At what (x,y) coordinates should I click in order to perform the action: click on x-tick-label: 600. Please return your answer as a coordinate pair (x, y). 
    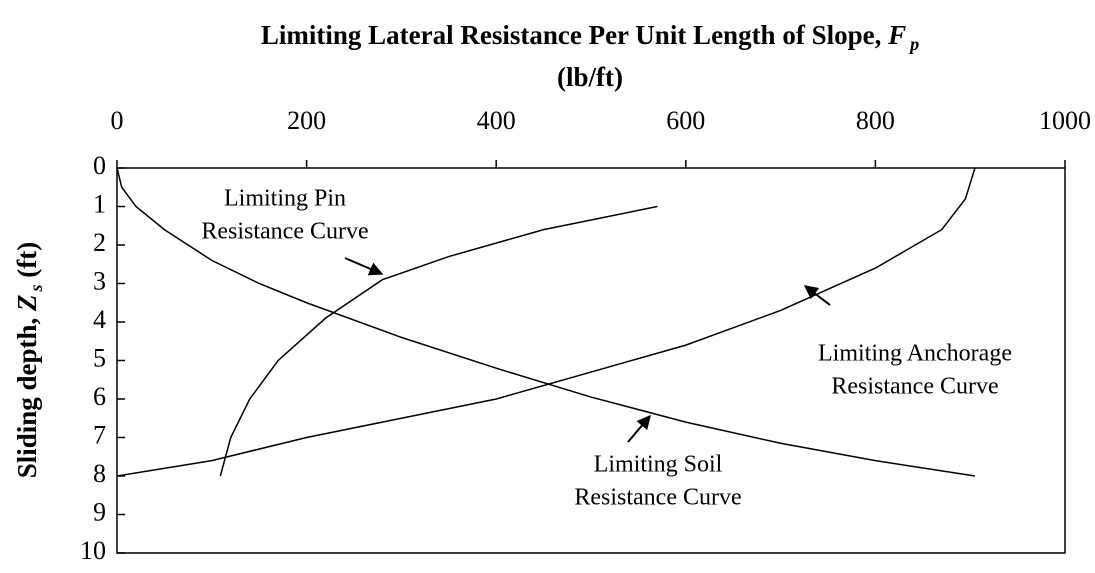
    Looking at the image, I should click on (685, 120).